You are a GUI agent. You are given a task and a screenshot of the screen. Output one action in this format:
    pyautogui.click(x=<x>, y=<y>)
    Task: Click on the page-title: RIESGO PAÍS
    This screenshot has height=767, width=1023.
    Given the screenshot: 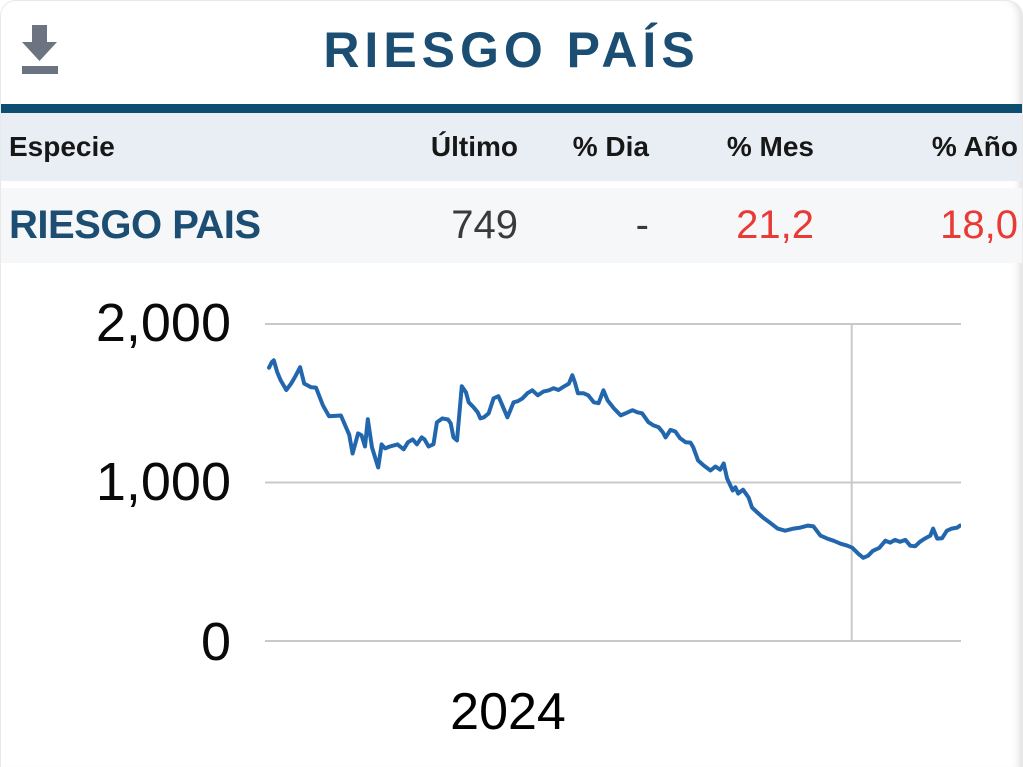 What is the action you would take?
    pyautogui.click(x=511, y=49)
    